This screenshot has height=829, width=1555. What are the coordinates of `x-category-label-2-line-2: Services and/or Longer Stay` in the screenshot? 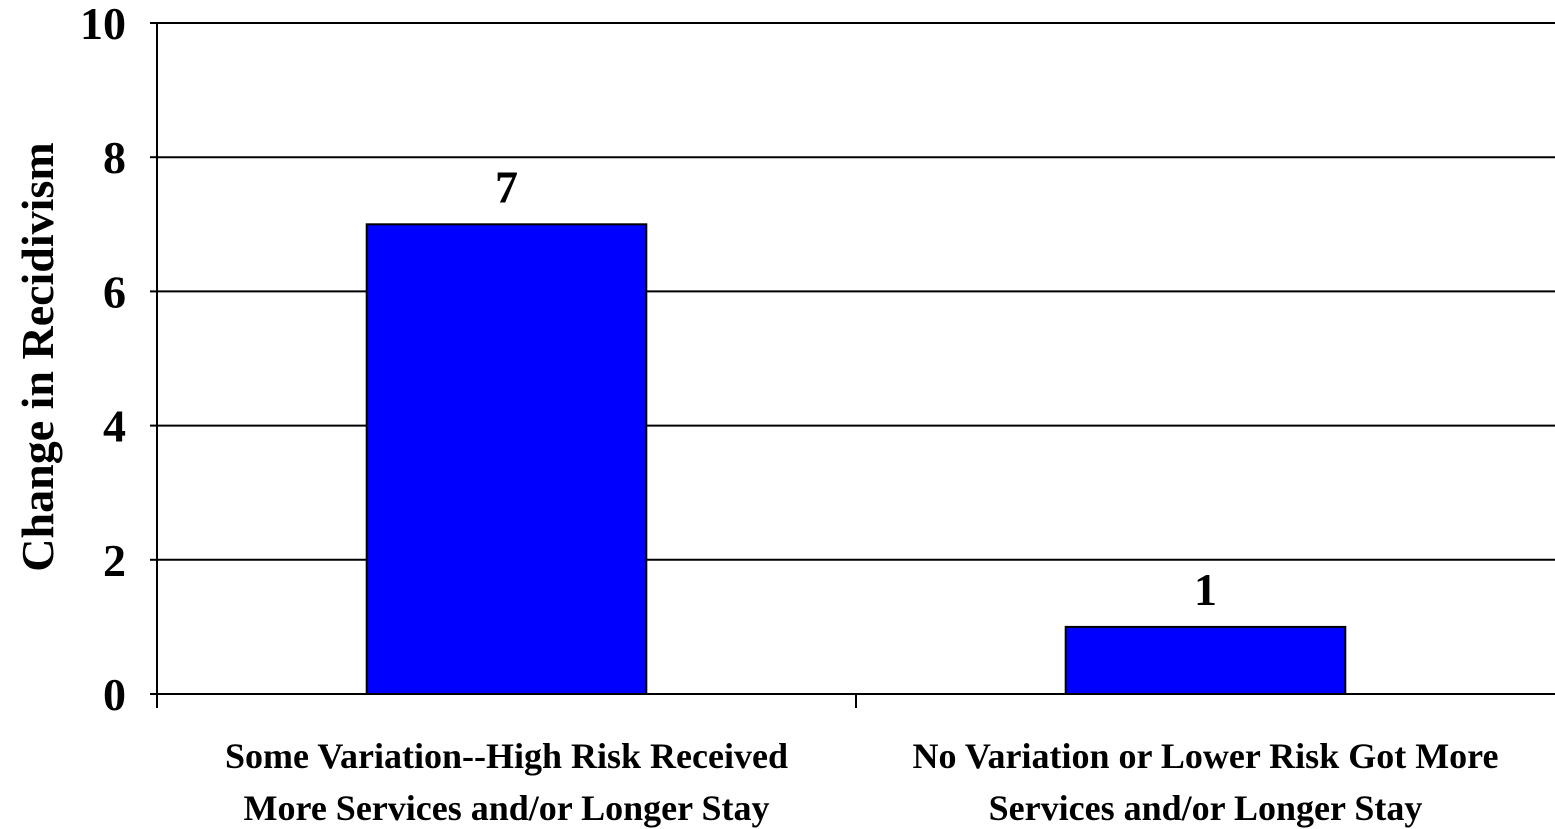 It's located at (1206, 808).